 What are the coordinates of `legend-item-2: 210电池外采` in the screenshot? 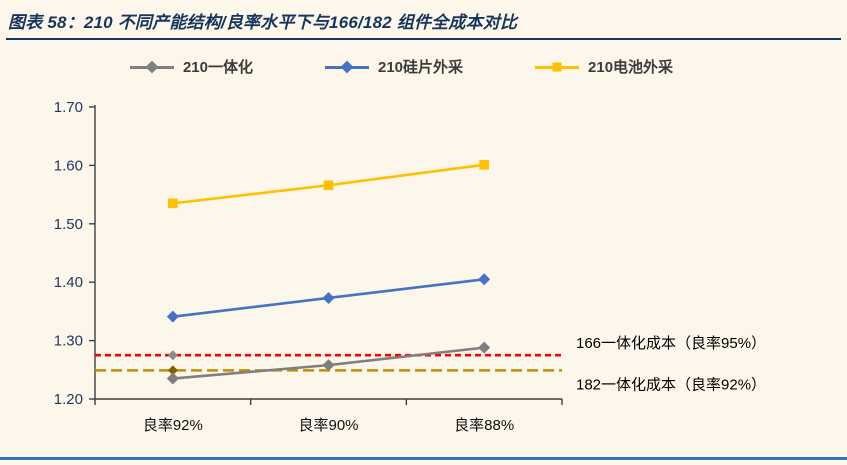 It's located at (604, 66).